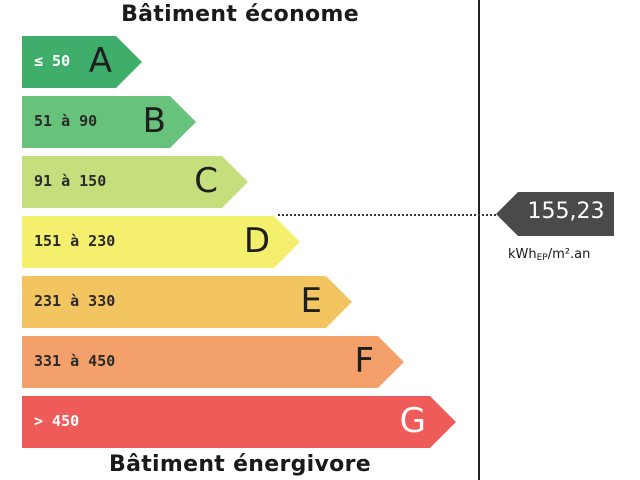 This screenshot has height=480, width=640. What do you see at coordinates (109, 122) in the screenshot?
I see `class-bar-b: 51 à 90 B` at bounding box center [109, 122].